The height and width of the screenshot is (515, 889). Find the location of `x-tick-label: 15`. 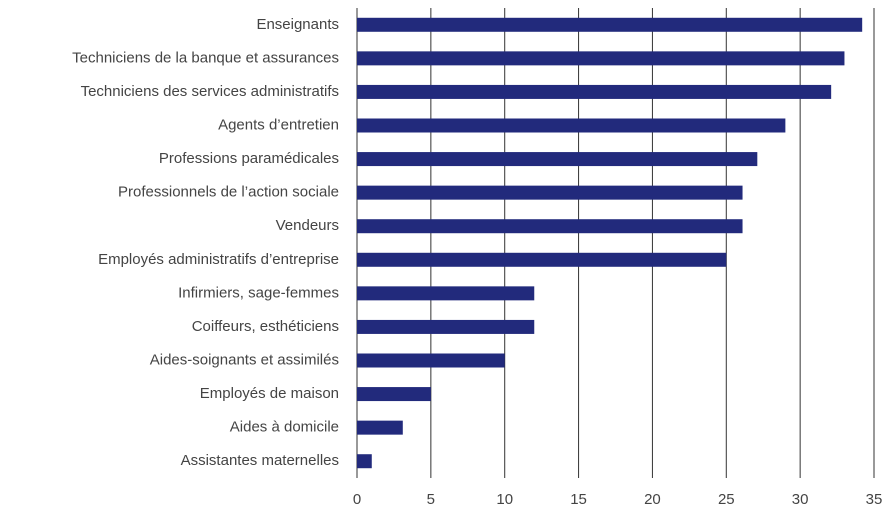

x-tick-label: 15 is located at coordinates (578, 499).